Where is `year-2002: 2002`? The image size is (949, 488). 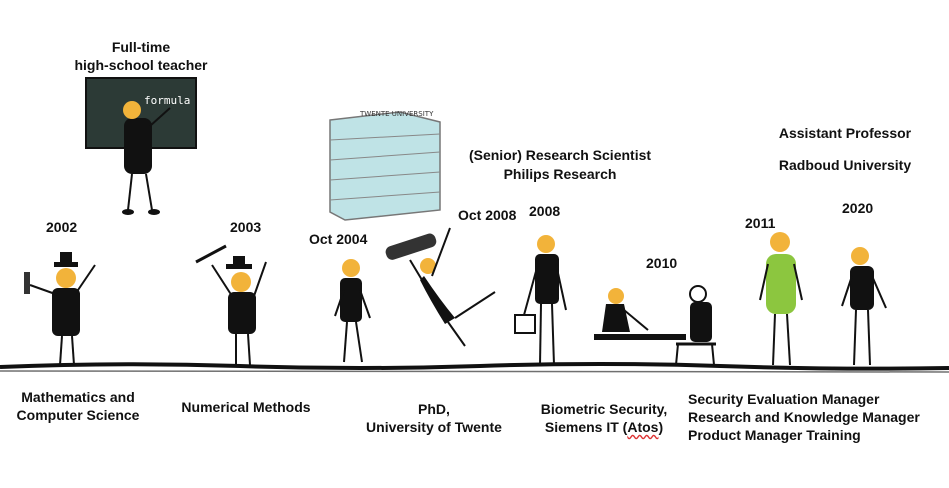 year-2002: 2002 is located at coordinates (62, 227).